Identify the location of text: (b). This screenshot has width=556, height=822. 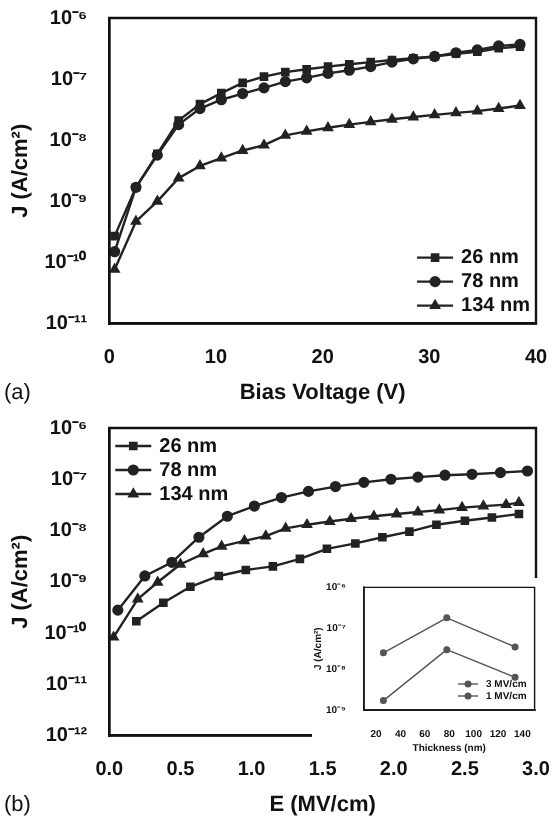
(17, 805).